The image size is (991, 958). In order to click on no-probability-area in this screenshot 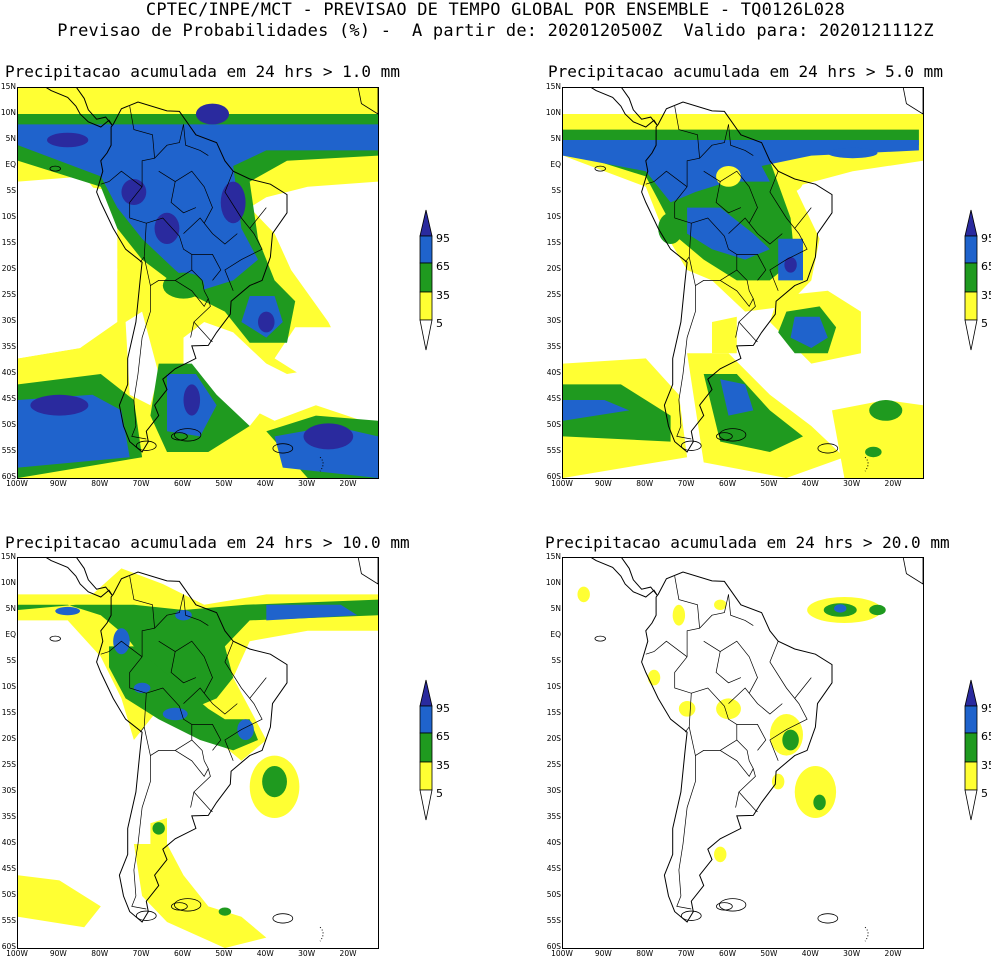, I will do `click(334, 254)`.